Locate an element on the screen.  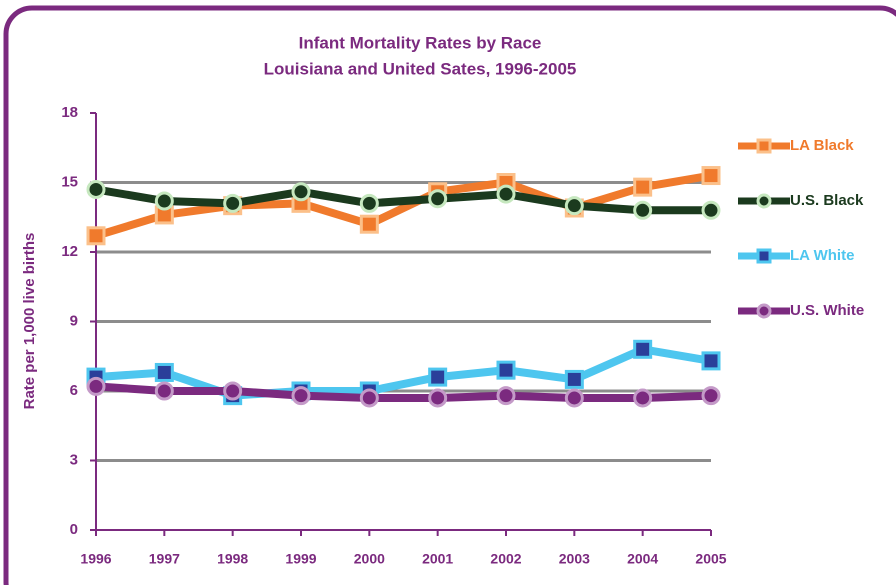
x-tick-label: 1998 is located at coordinates (232, 559).